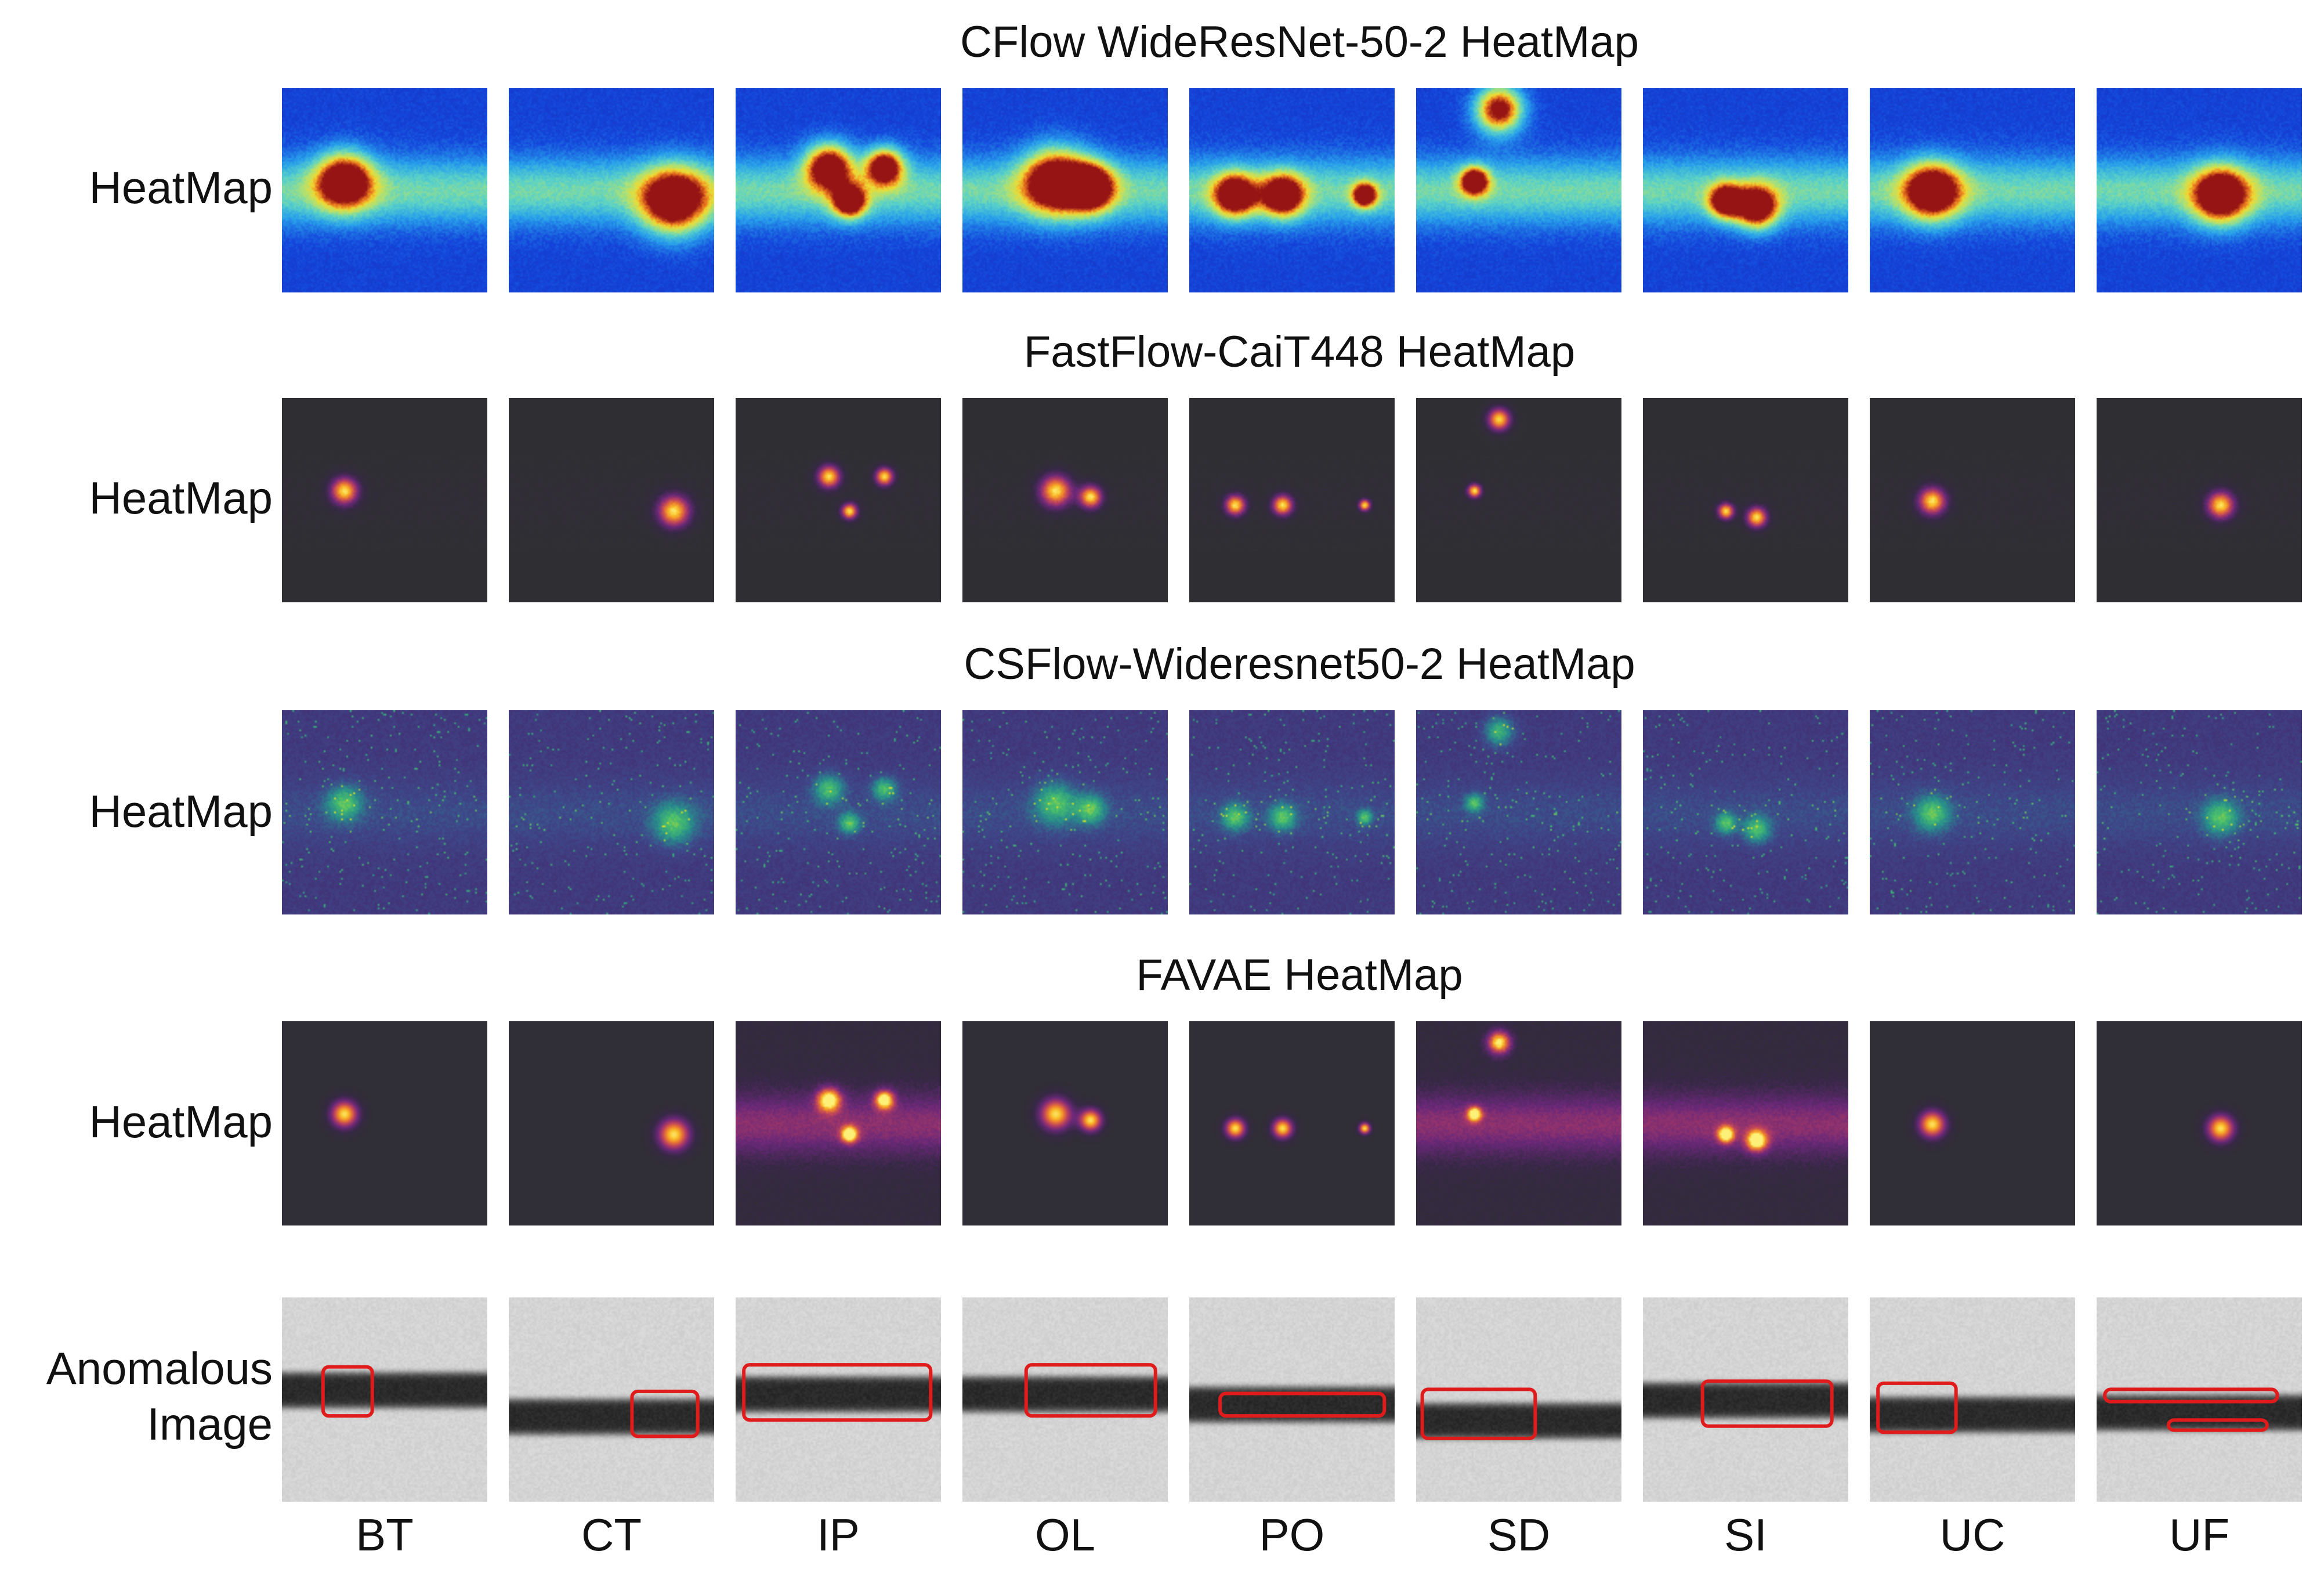  Describe the element at coordinates (1745, 500) in the screenshot. I see `fastflow-tile-si` at that location.